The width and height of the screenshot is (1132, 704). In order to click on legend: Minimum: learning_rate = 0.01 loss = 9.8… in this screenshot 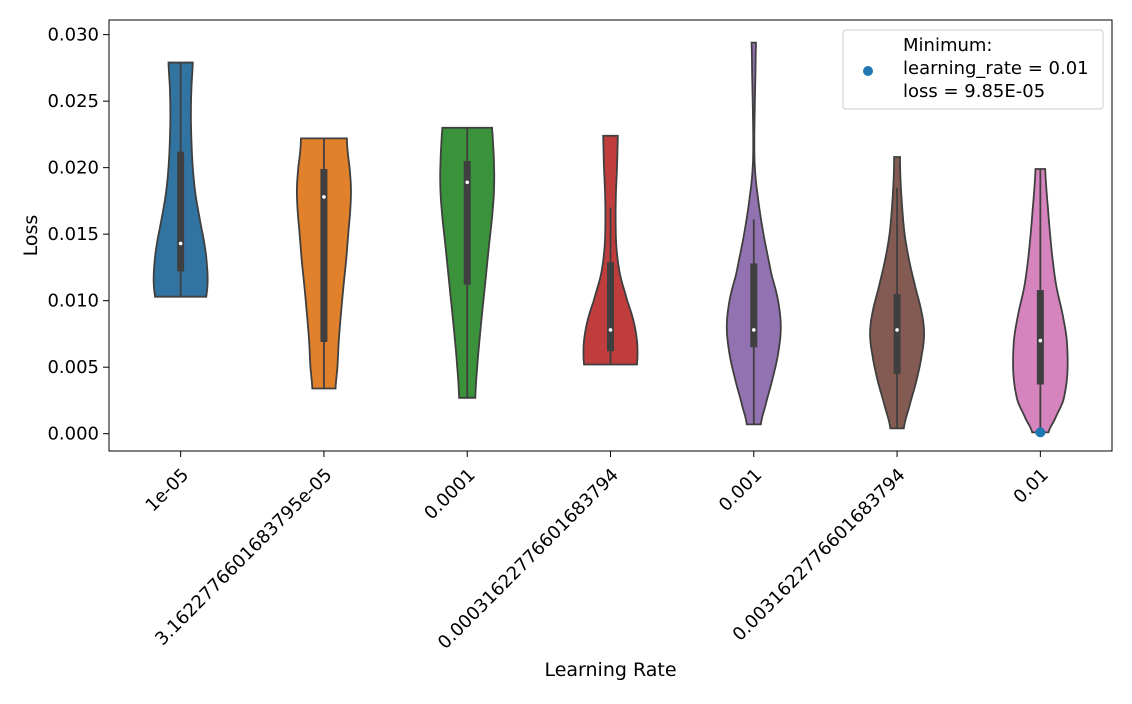, I will do `click(973, 69)`.